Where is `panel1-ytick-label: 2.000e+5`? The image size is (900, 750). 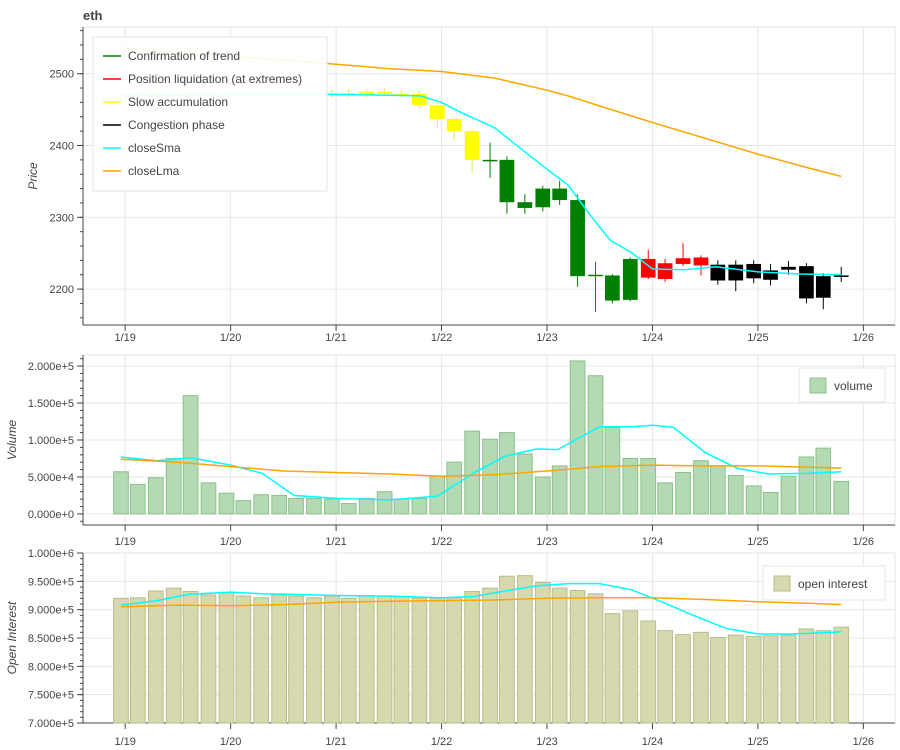 panel1-ytick-label: 2.000e+5 is located at coordinates (51, 367).